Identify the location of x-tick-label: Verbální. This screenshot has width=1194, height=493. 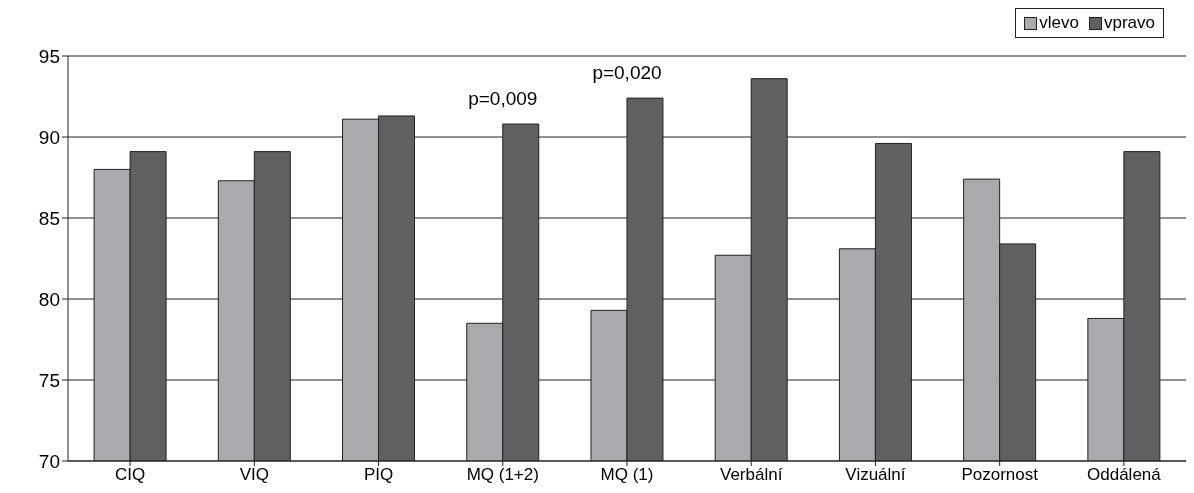
(751, 475).